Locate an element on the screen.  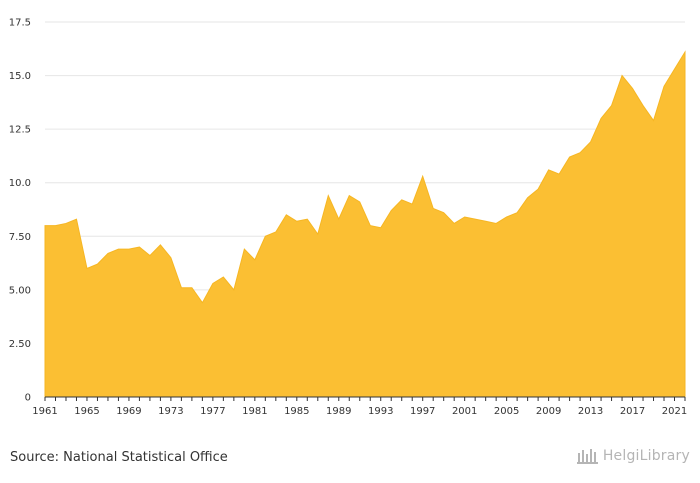
x-tick-label: 2005 is located at coordinates (506, 411).